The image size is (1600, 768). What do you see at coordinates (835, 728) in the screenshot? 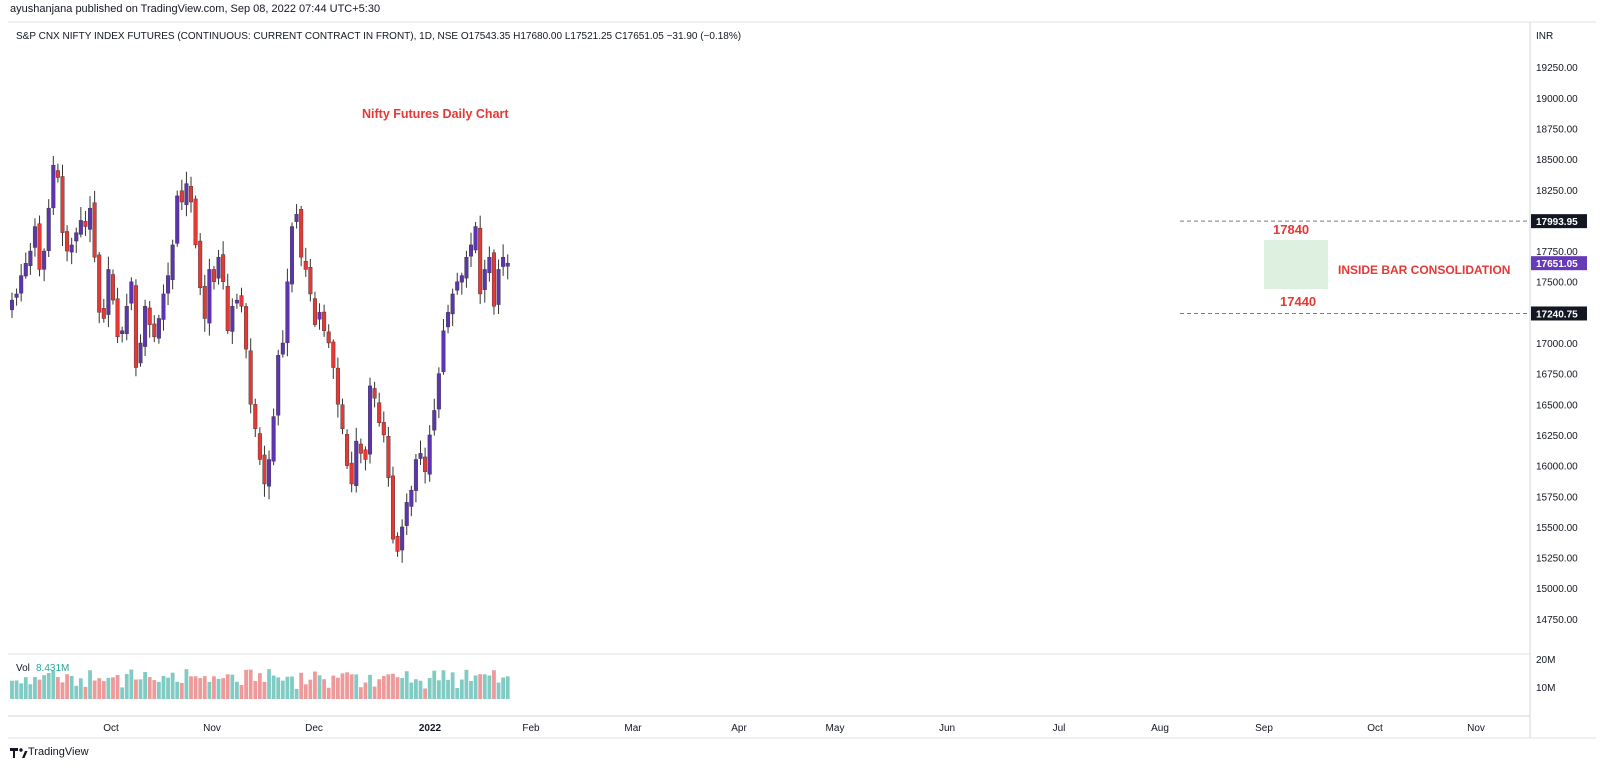
I see `time-tick-label: May` at bounding box center [835, 728].